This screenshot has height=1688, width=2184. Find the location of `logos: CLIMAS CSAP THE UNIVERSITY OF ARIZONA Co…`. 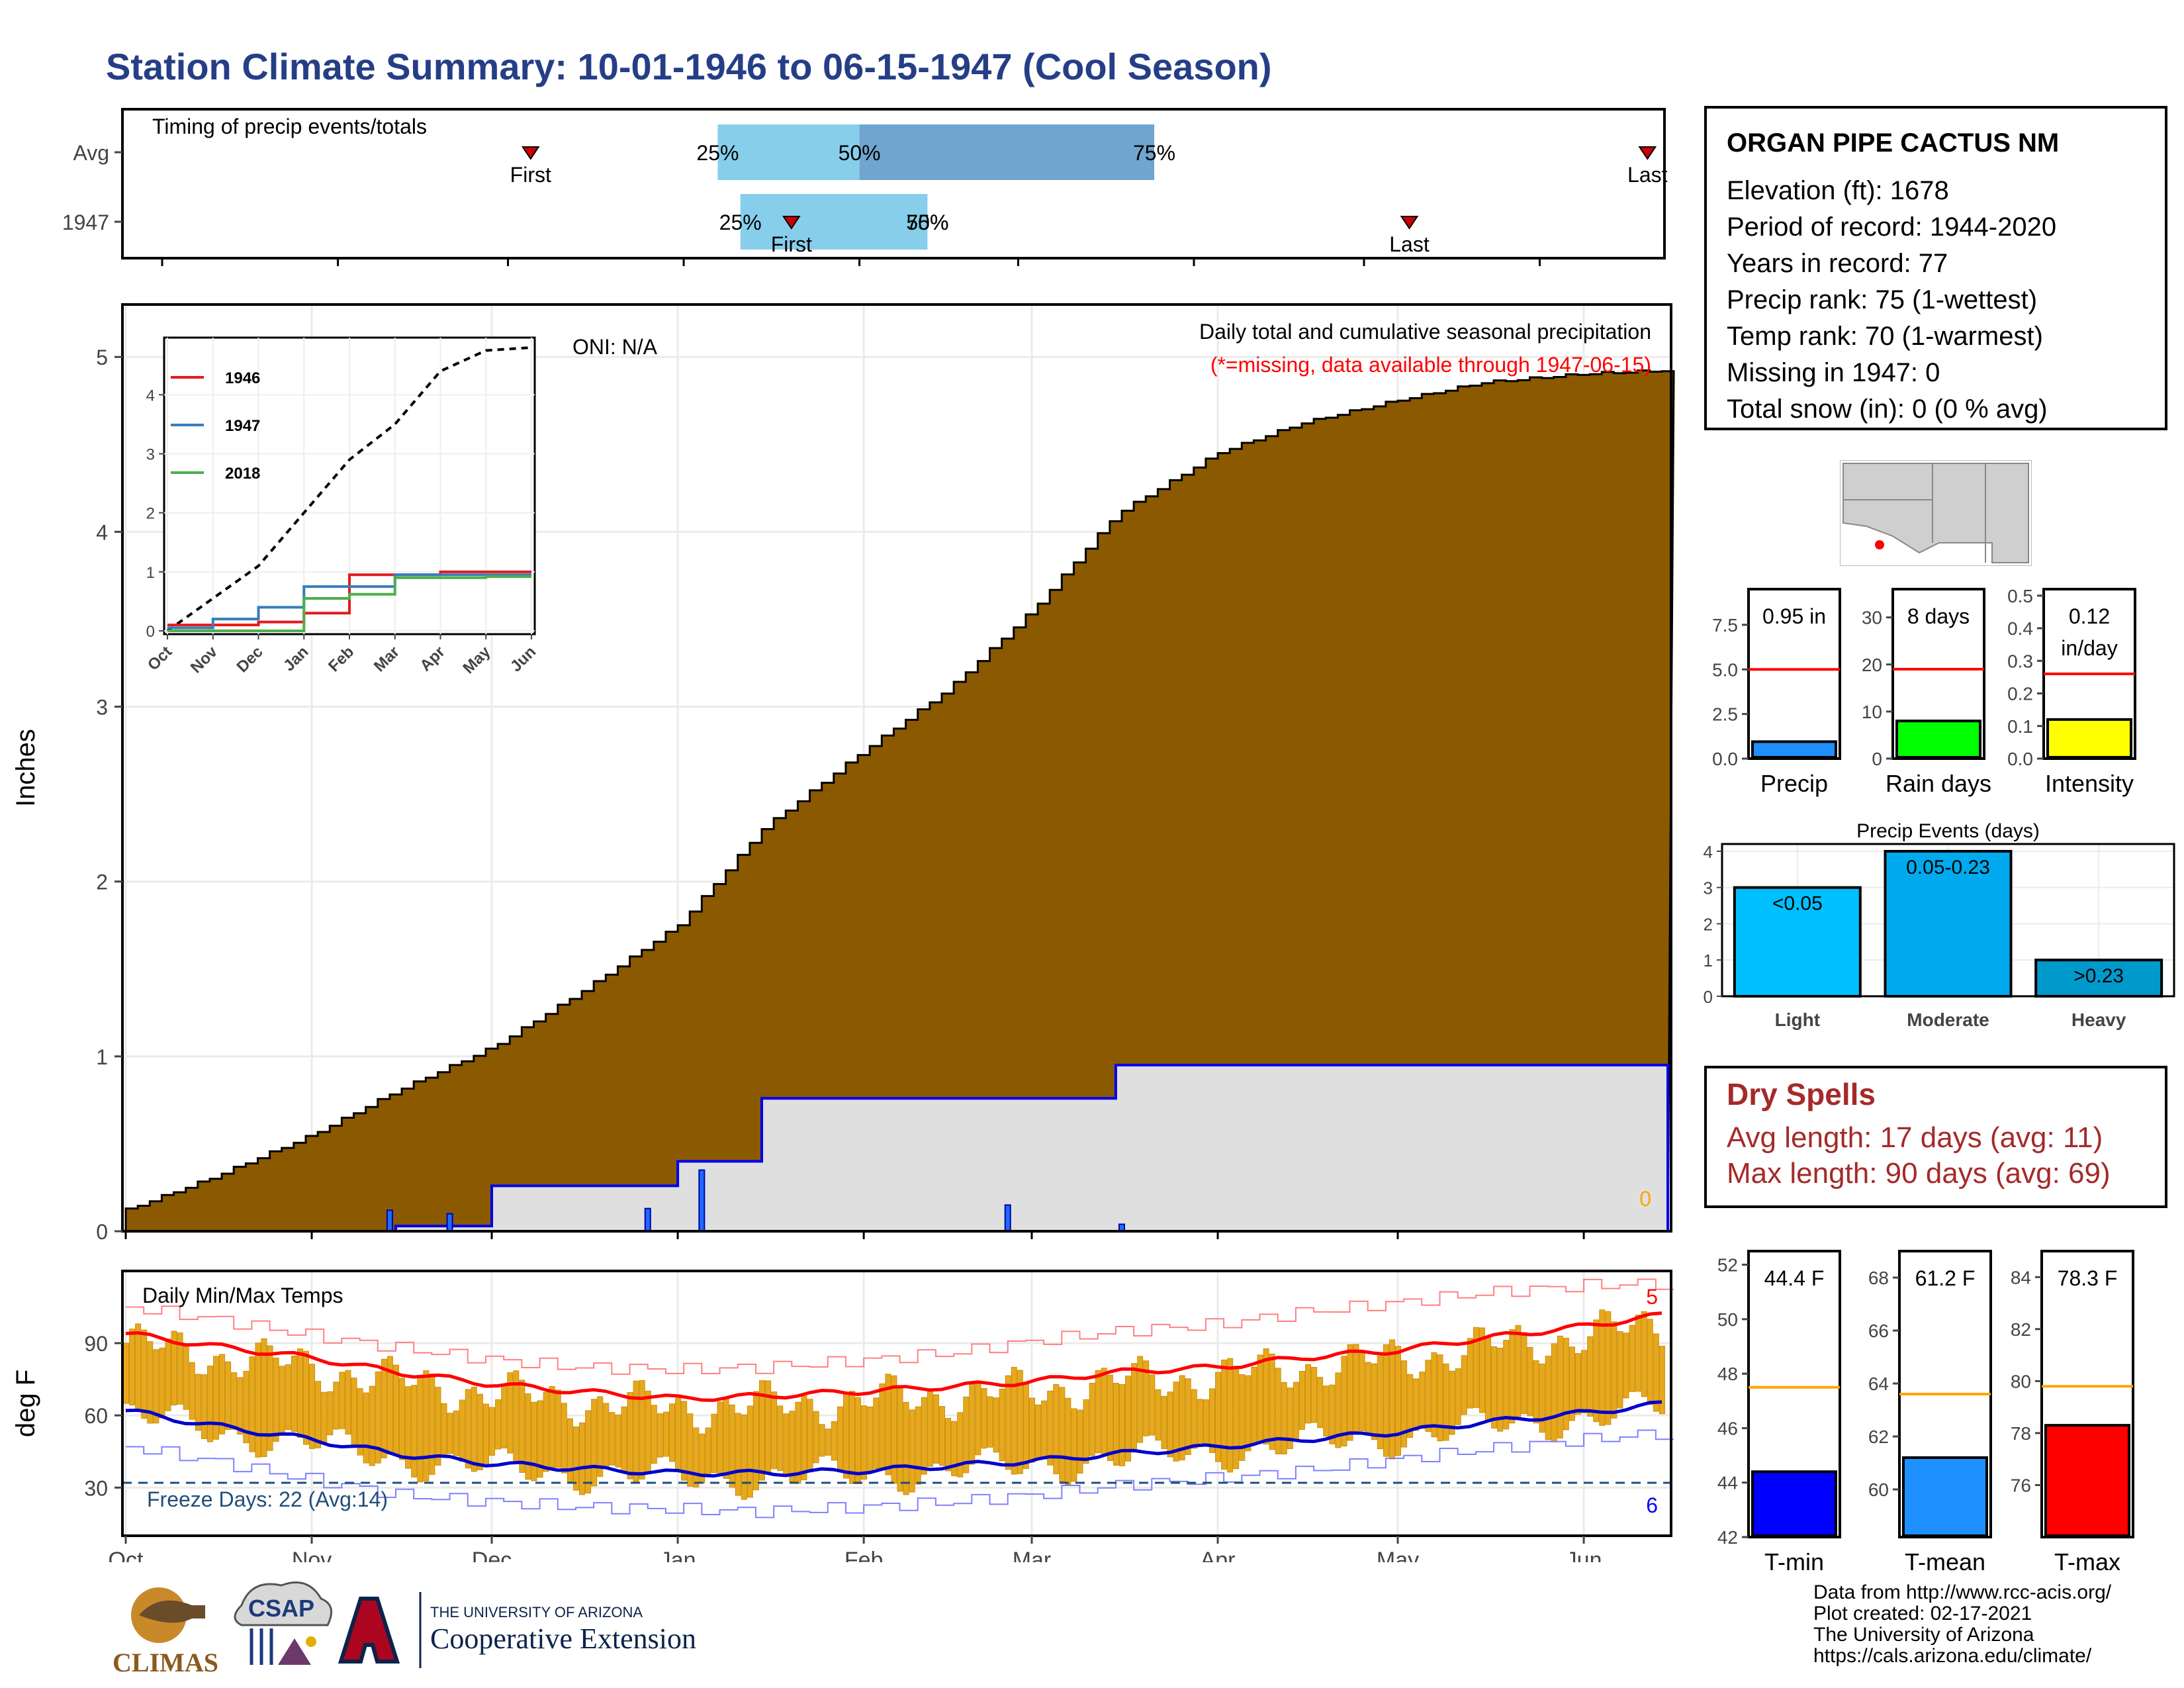

logos: CLIMAS CSAP THE UNIVERSITY OF ARIZONA Co… is located at coordinates (405, 1629).